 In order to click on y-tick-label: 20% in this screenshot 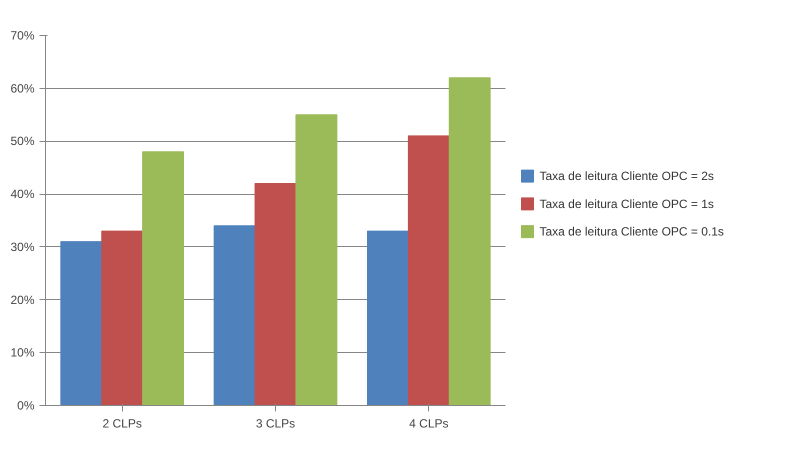, I will do `click(22, 299)`.